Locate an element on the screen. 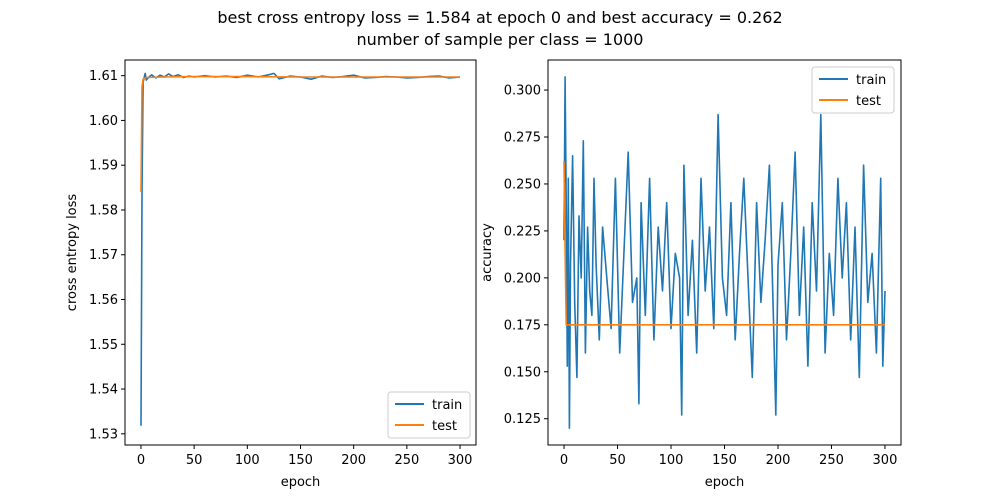  accuracy-x-tick-label: 300 is located at coordinates (885, 460).